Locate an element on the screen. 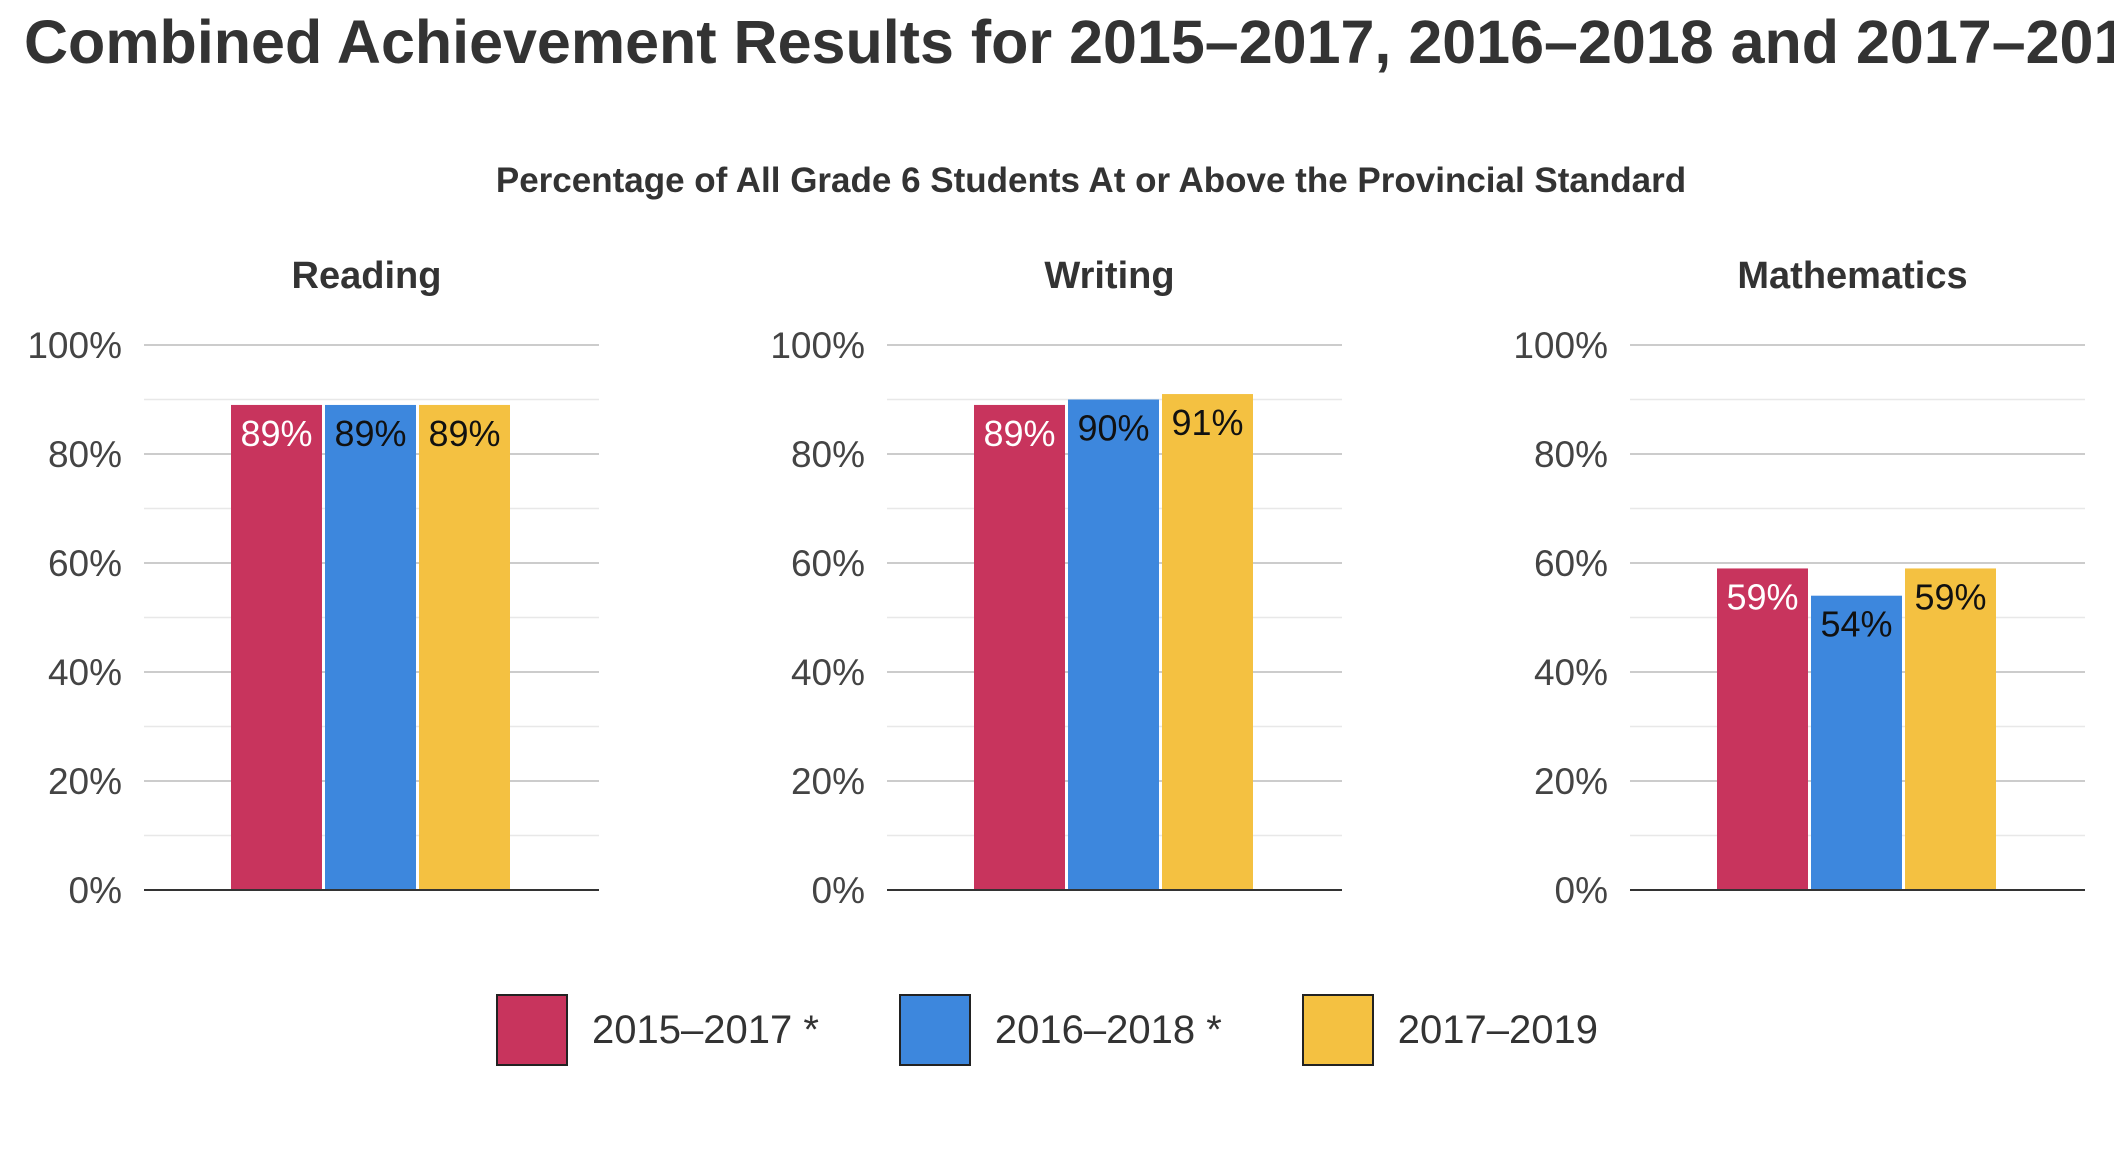 The width and height of the screenshot is (2114, 1156). data-label: 54% is located at coordinates (1856, 624).